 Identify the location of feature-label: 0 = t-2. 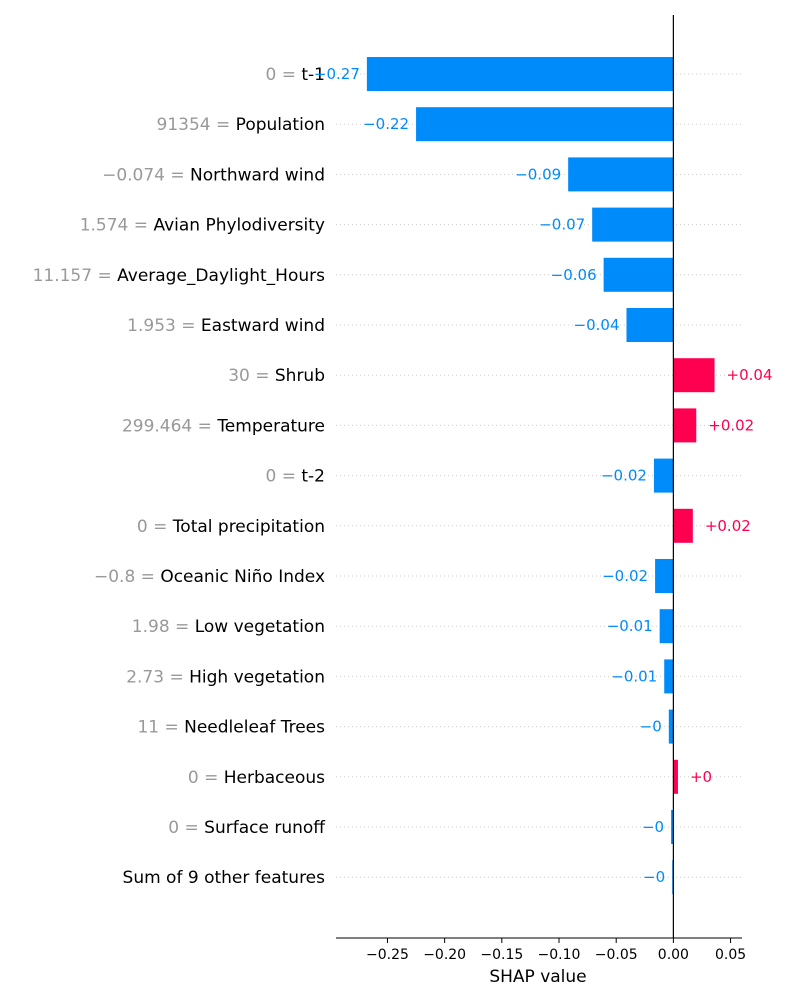
(296, 477).